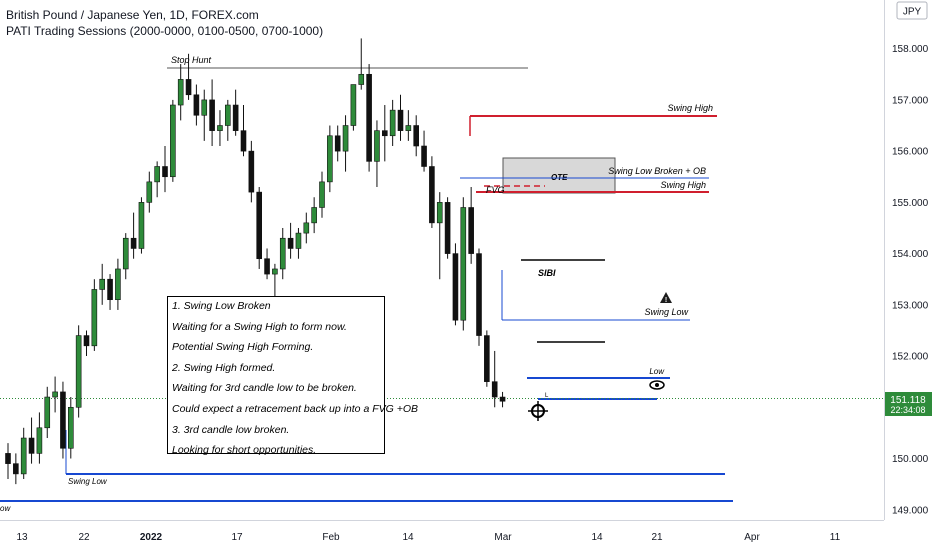 The width and height of the screenshot is (932, 550). Describe the element at coordinates (657, 537) in the screenshot. I see `x-tick-label: 21` at that location.